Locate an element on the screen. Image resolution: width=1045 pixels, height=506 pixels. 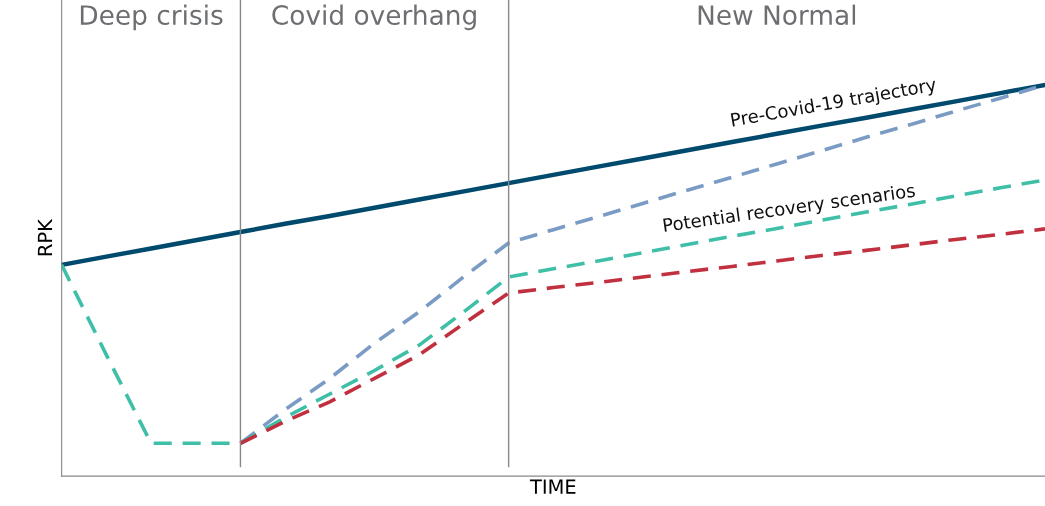
text: New Normal is located at coordinates (777, 15).